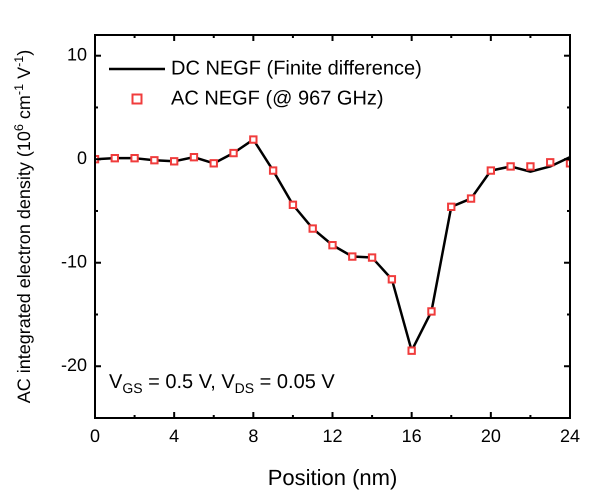  Describe the element at coordinates (332, 436) in the screenshot. I see `x-tick-label: 12` at that location.